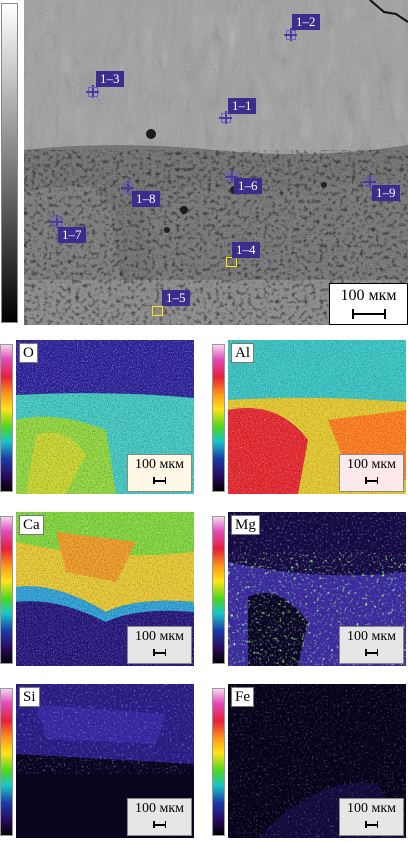  What do you see at coordinates (242, 353) in the screenshot?
I see `element-label: Al` at bounding box center [242, 353].